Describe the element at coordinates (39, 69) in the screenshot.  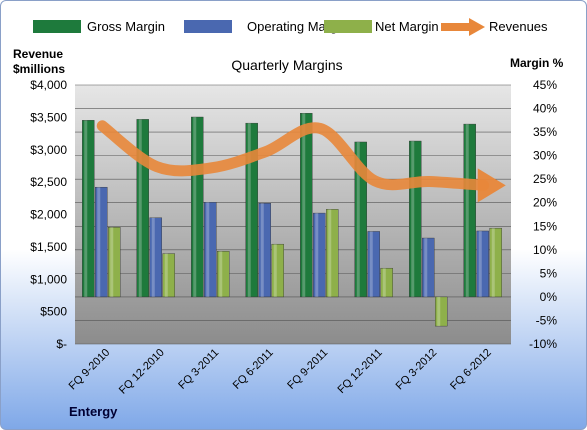
I see `left-axis-title-line2: $millions` at that location.